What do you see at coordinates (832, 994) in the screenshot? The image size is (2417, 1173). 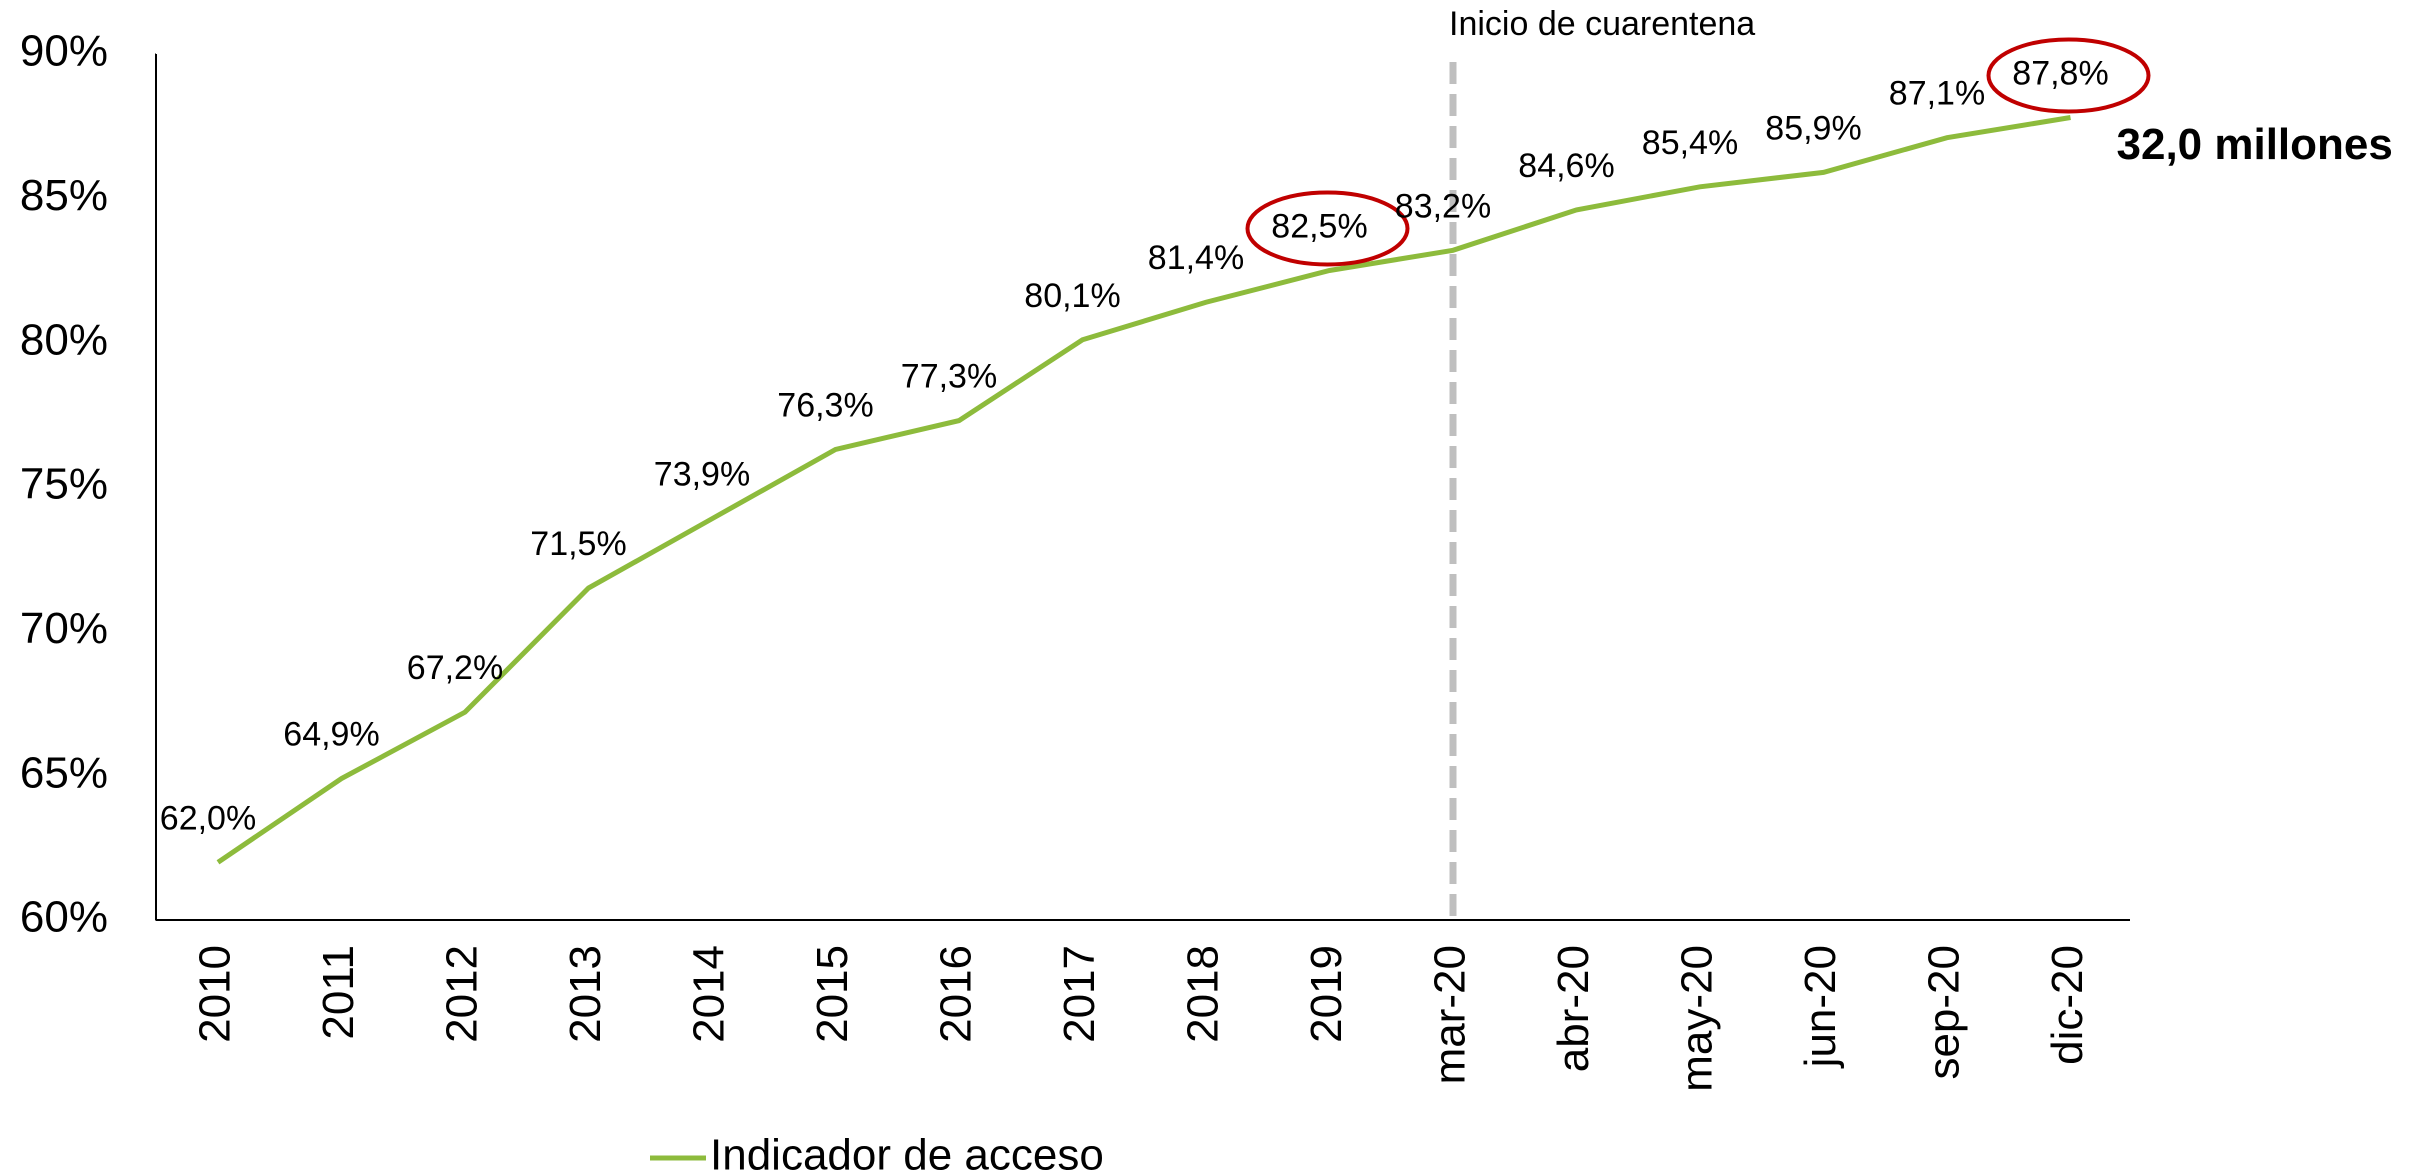 I see `x-tick-label: 2015` at bounding box center [832, 994].